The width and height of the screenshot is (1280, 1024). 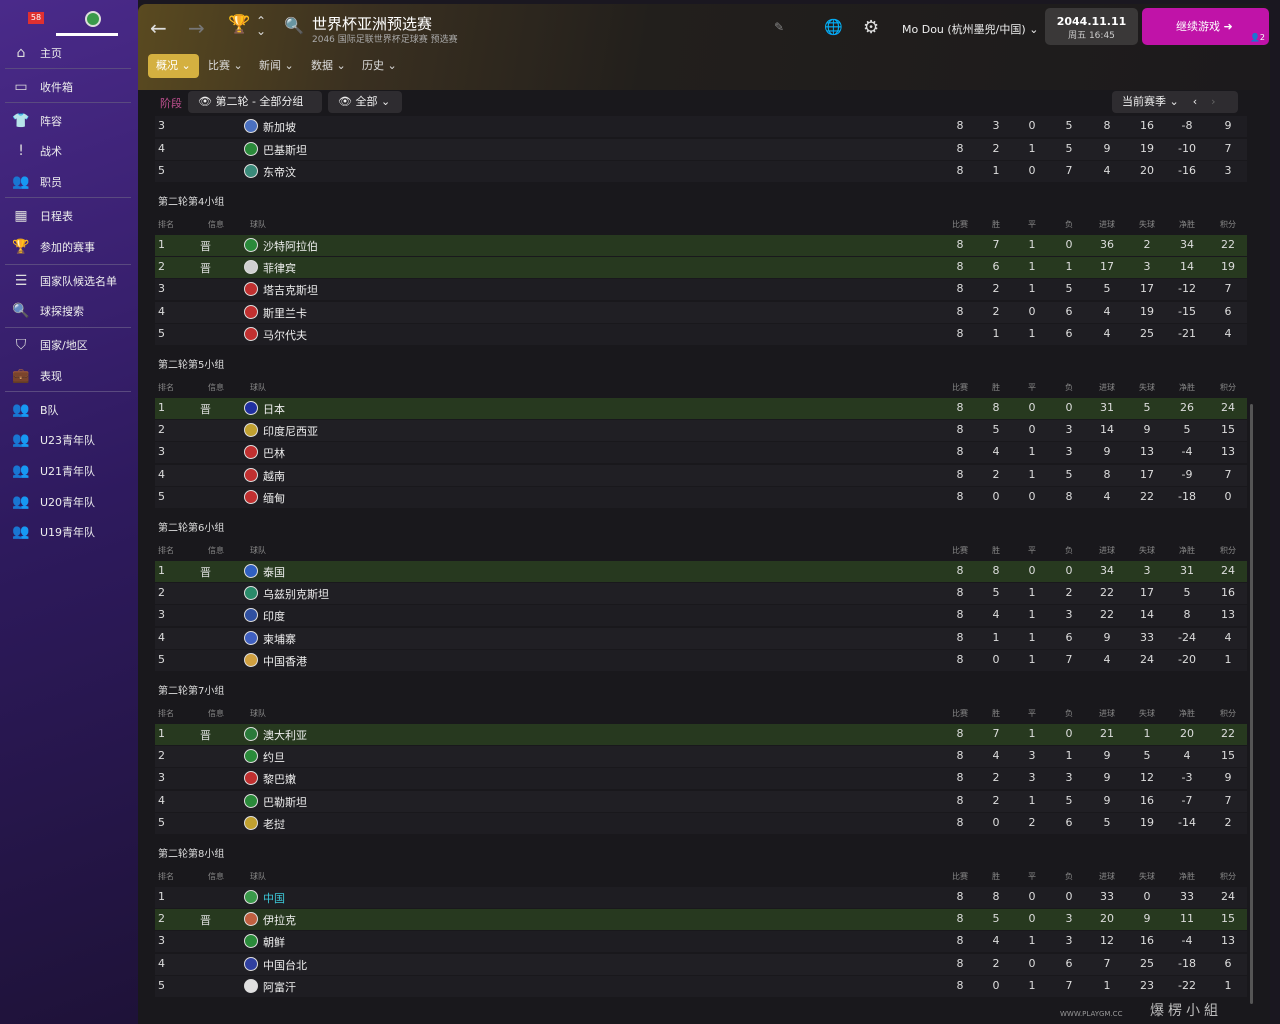 What do you see at coordinates (1175, 102) in the screenshot?
I see `season-dropdown: 当前赛季 ⌄ ‹ ›` at bounding box center [1175, 102].